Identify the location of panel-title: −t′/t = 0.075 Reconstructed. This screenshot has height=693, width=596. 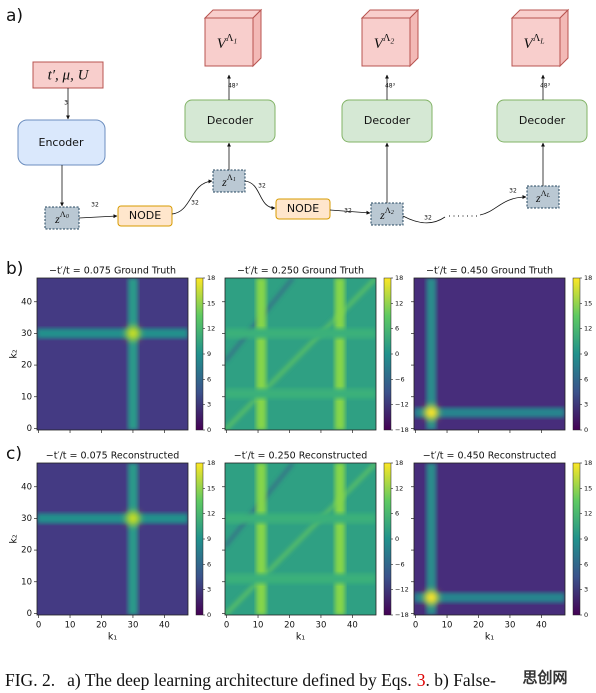
(112, 456).